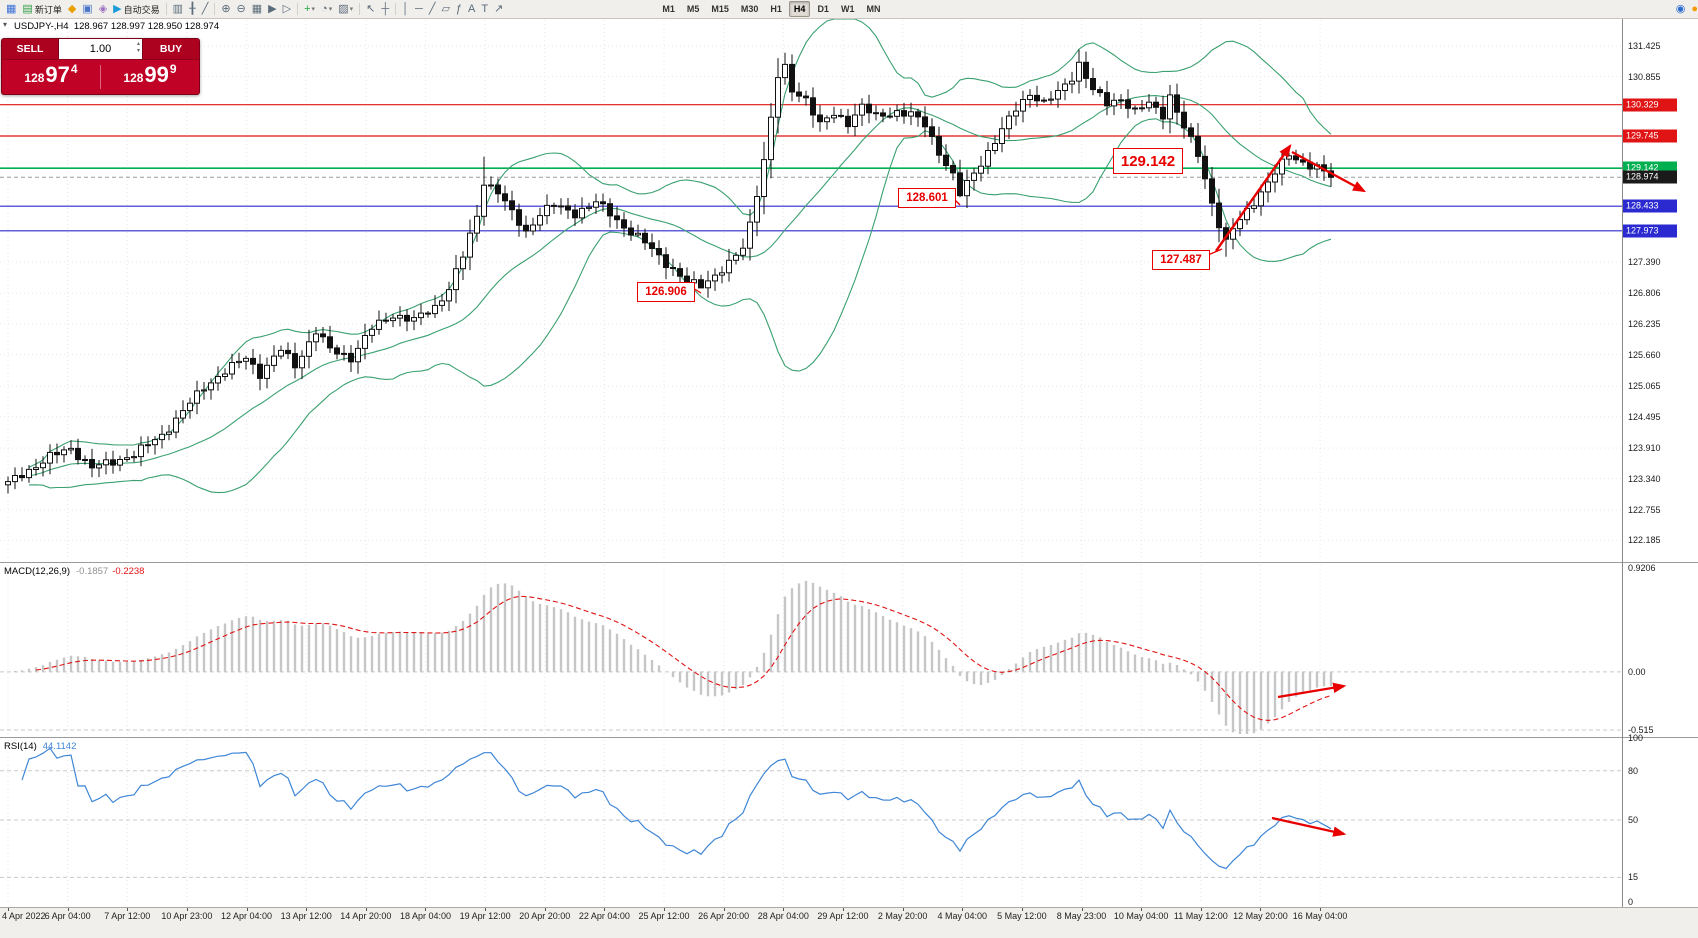  What do you see at coordinates (799, 9) in the screenshot?
I see `timeframe-h4-button: H4` at bounding box center [799, 9].